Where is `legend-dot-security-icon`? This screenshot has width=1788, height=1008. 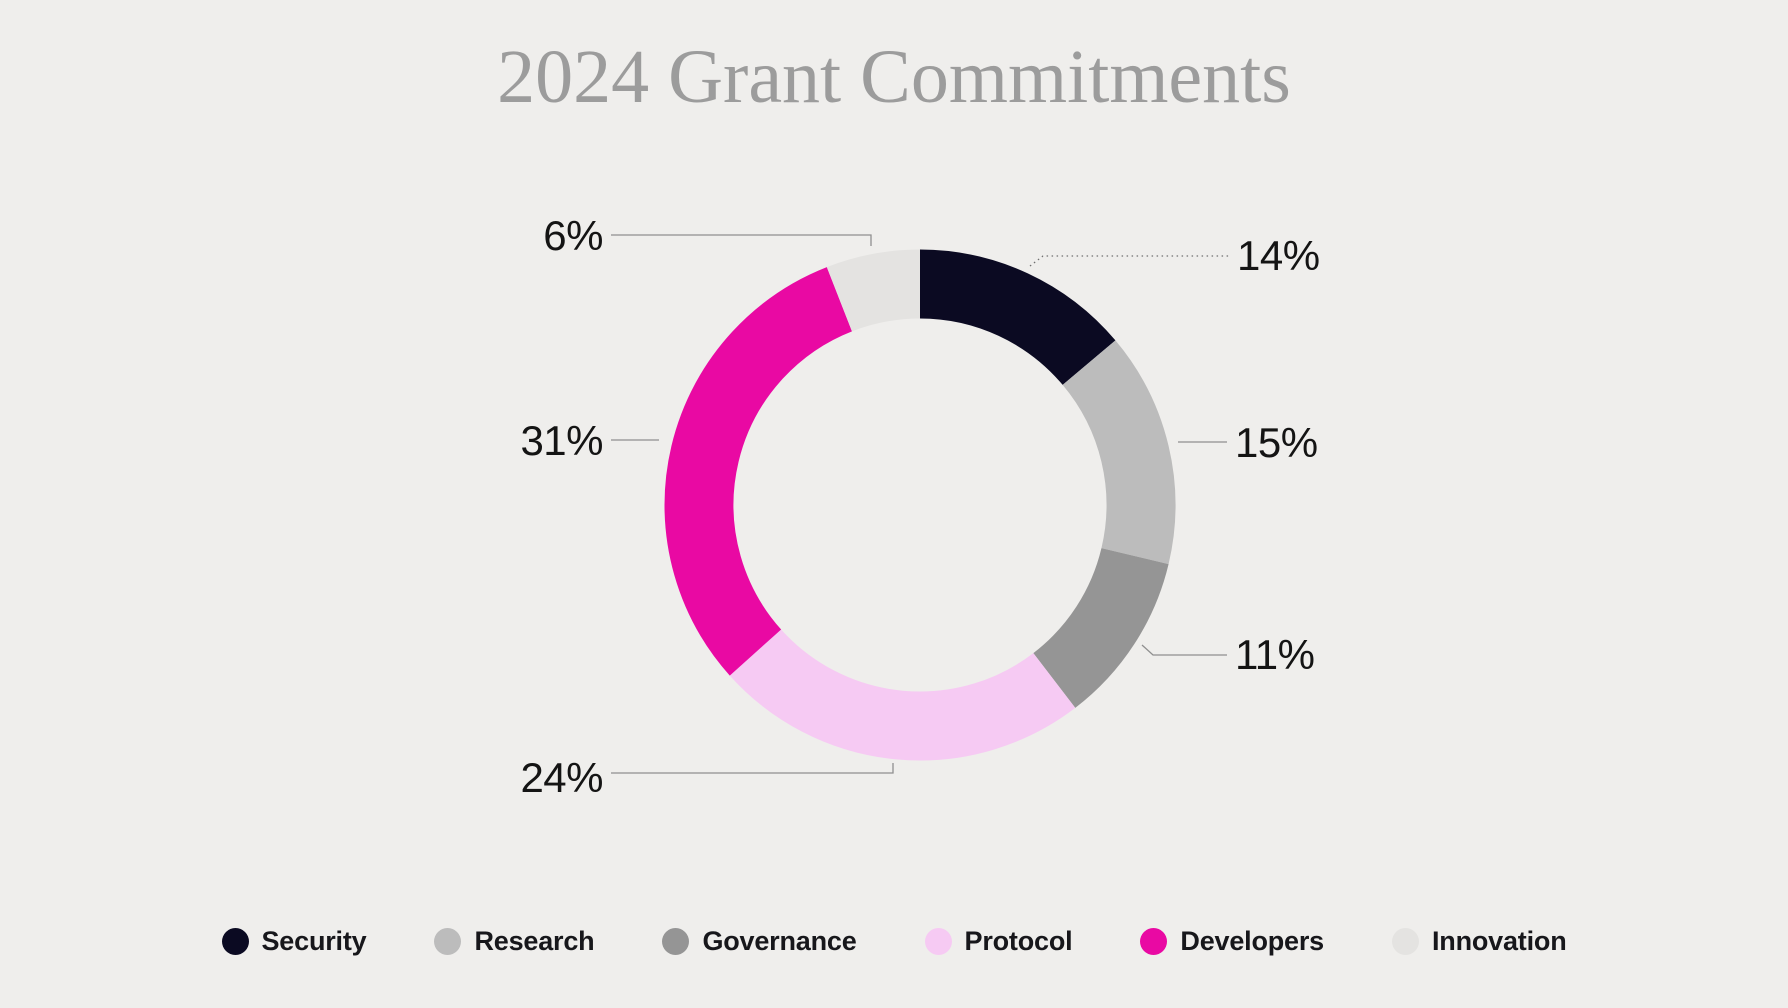 legend-dot-security-icon is located at coordinates (235, 941).